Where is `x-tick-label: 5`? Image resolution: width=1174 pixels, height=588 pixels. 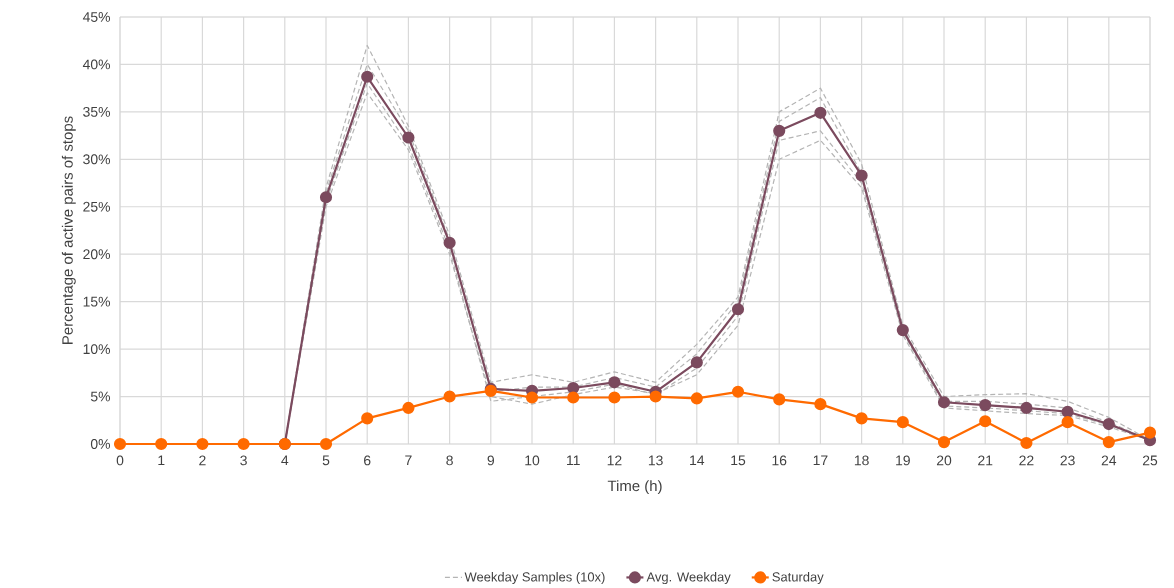
x-tick-label: 5 is located at coordinates (326, 460).